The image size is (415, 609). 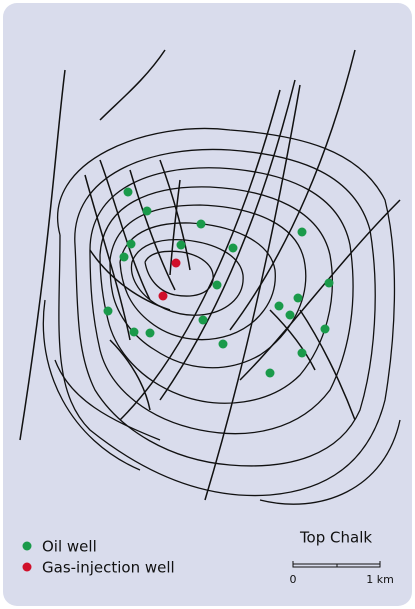 I want to click on legend-label: Oil well, so click(x=69, y=547).